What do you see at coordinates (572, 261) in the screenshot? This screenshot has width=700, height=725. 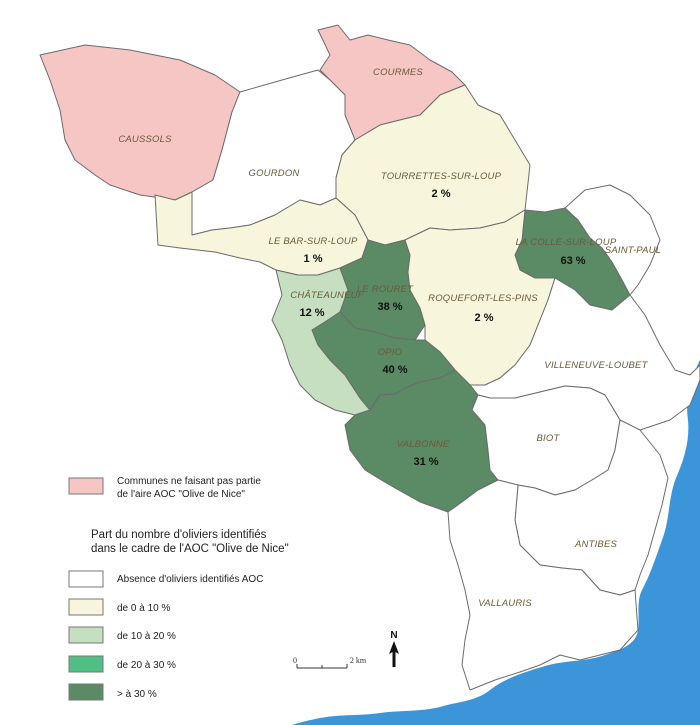 I see `pct-la-colle-sur-loup: 63 %` at bounding box center [572, 261].